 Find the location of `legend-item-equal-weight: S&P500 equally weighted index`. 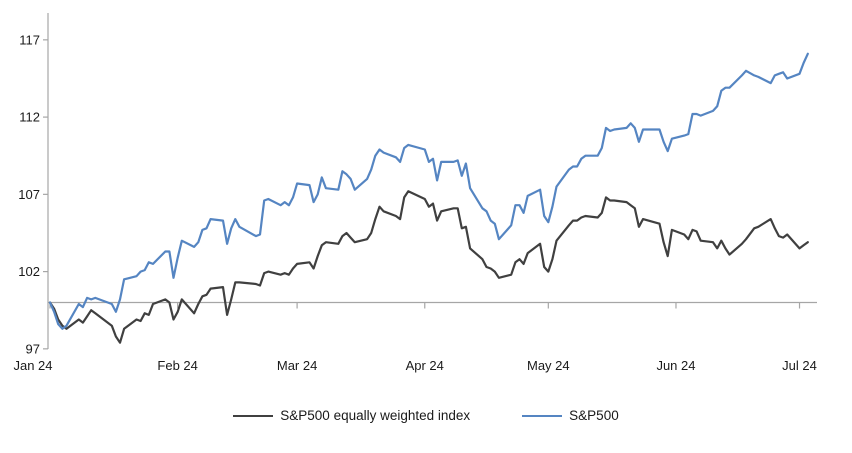

legend-item-equal-weight: S&P500 equally weighted index is located at coordinates (351, 415).